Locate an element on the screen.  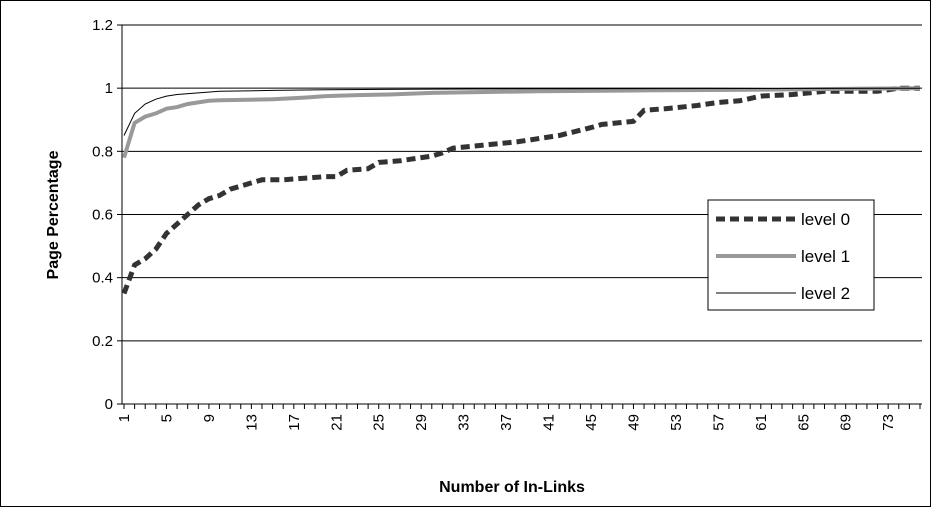
x-tick-label: 9 is located at coordinates (209, 418).